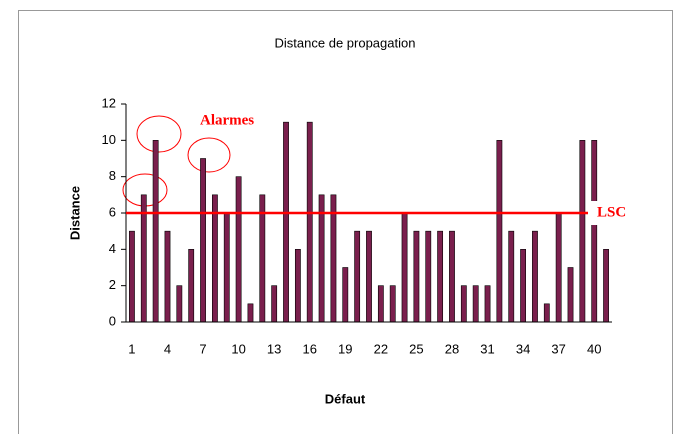  I want to click on x-axis-label: Défaut, so click(345, 398).